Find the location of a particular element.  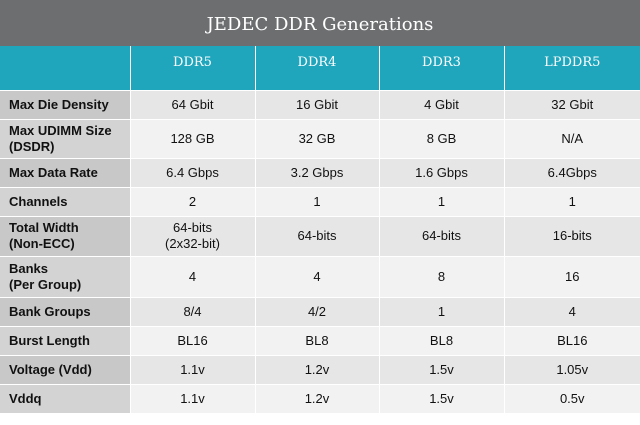

table-cell: 16-bits is located at coordinates (572, 236).